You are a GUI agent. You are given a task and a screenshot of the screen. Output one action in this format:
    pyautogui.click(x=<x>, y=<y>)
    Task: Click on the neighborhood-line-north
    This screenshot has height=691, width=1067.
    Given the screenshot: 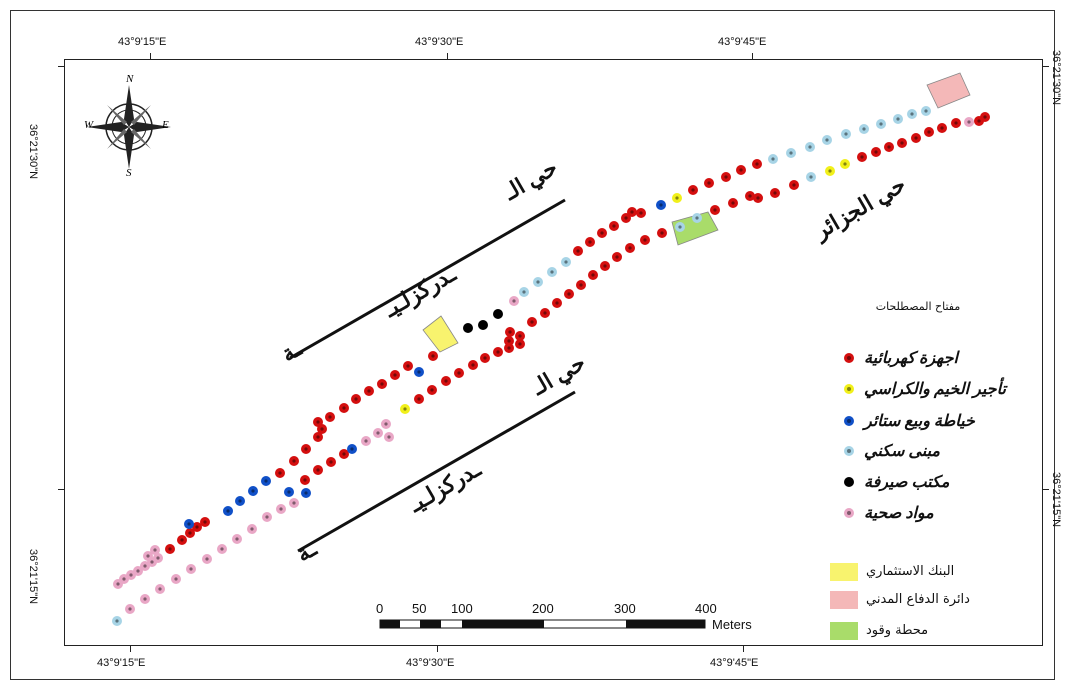 What is the action you would take?
    pyautogui.click(x=427, y=279)
    